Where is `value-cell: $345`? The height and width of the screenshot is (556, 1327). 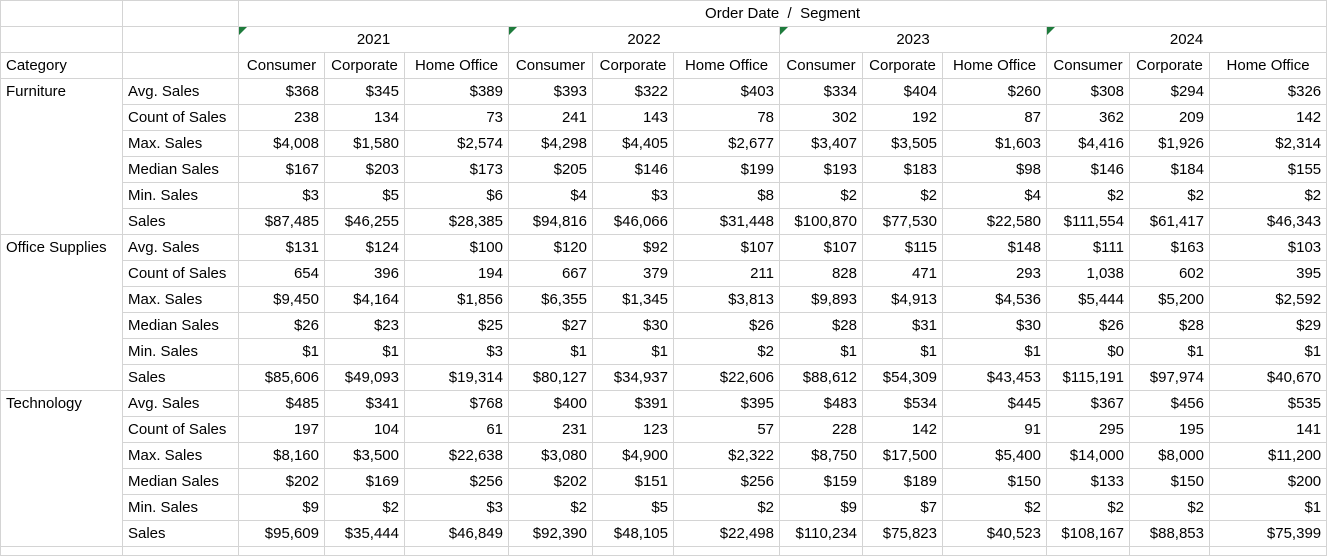 value-cell: $345 is located at coordinates (364, 91).